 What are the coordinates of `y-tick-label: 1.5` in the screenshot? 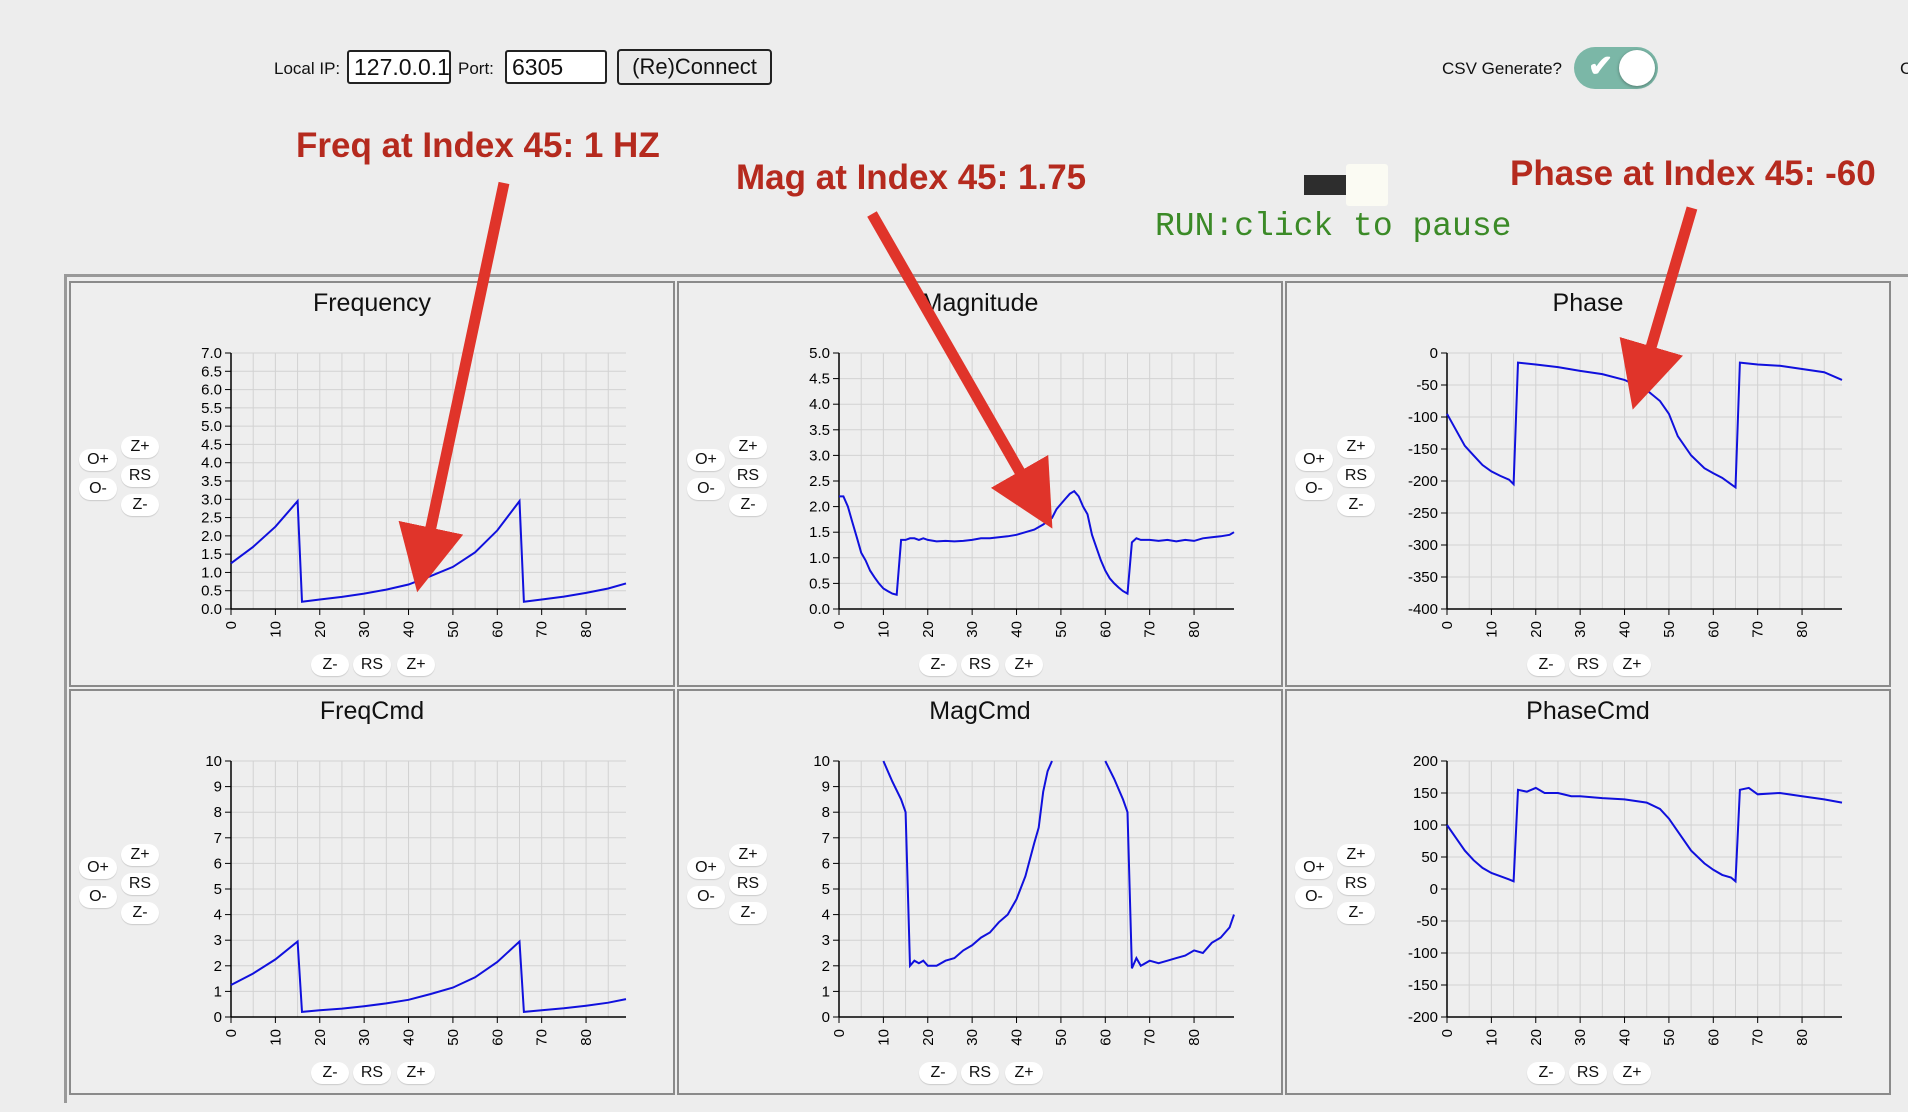 It's located at (211, 554).